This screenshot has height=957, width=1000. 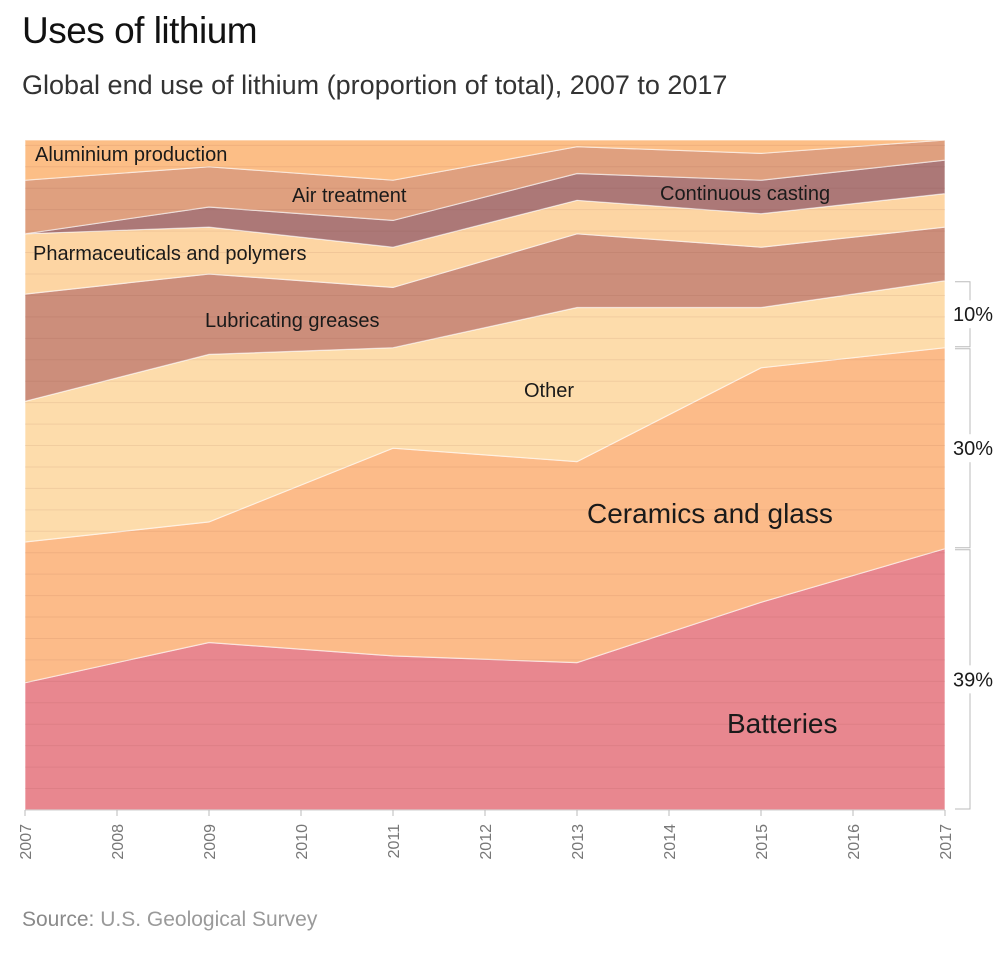 I want to click on area-aluminium-production, so click(x=485, y=160).